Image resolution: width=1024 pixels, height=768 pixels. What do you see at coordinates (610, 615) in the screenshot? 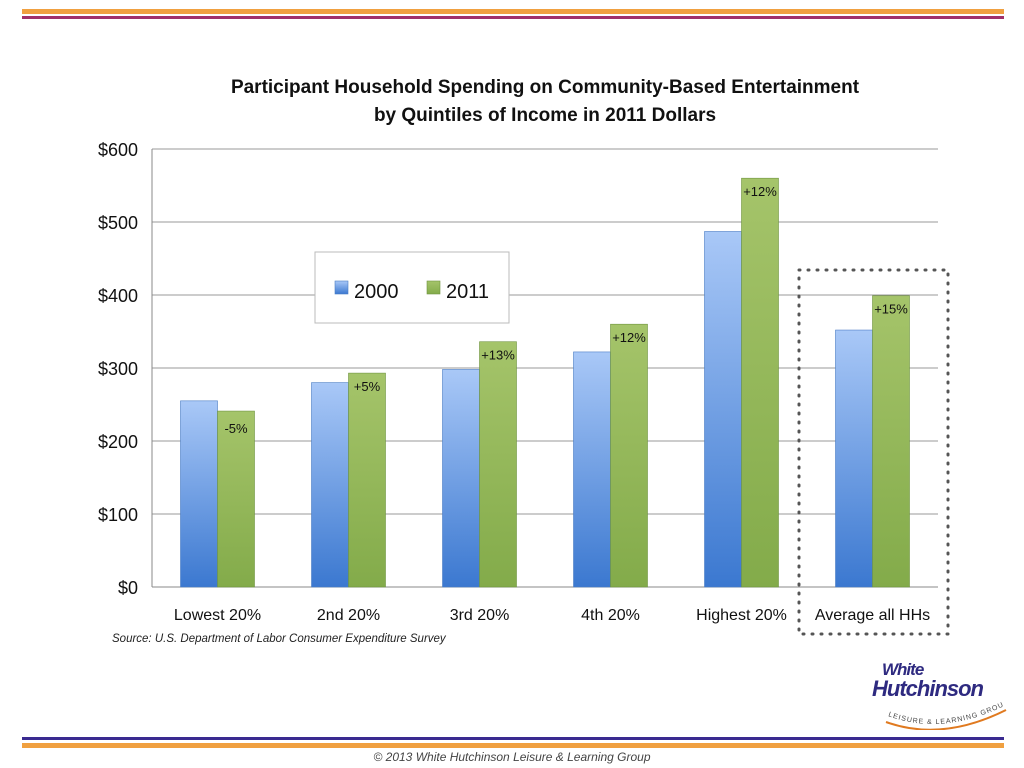
I see `x-tick-label: 4th 20%` at bounding box center [610, 615].